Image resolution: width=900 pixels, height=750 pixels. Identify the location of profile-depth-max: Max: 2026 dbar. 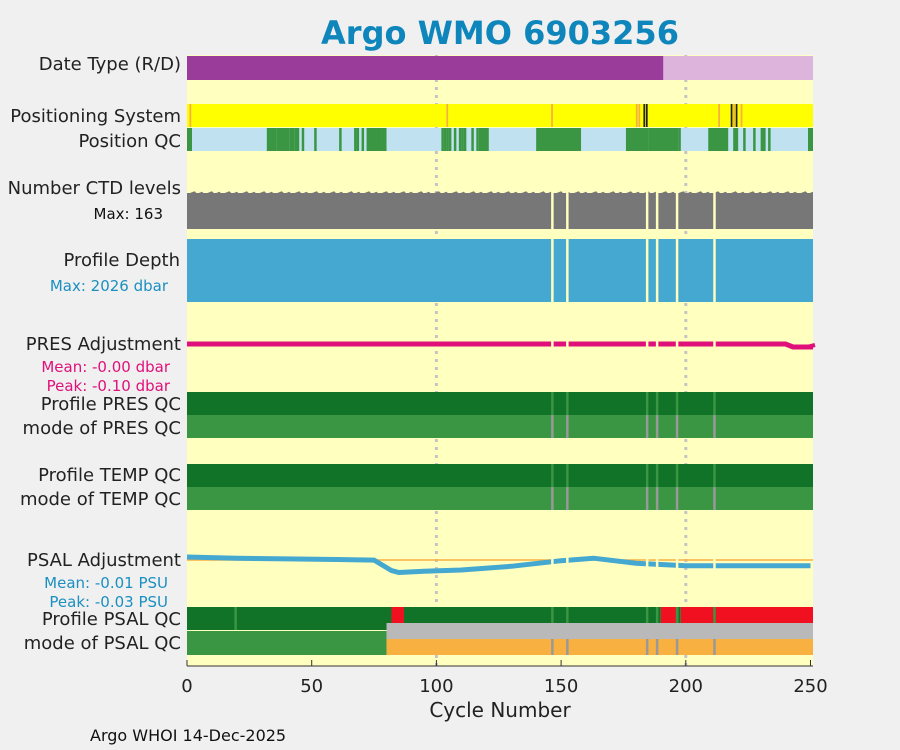
(109, 286).